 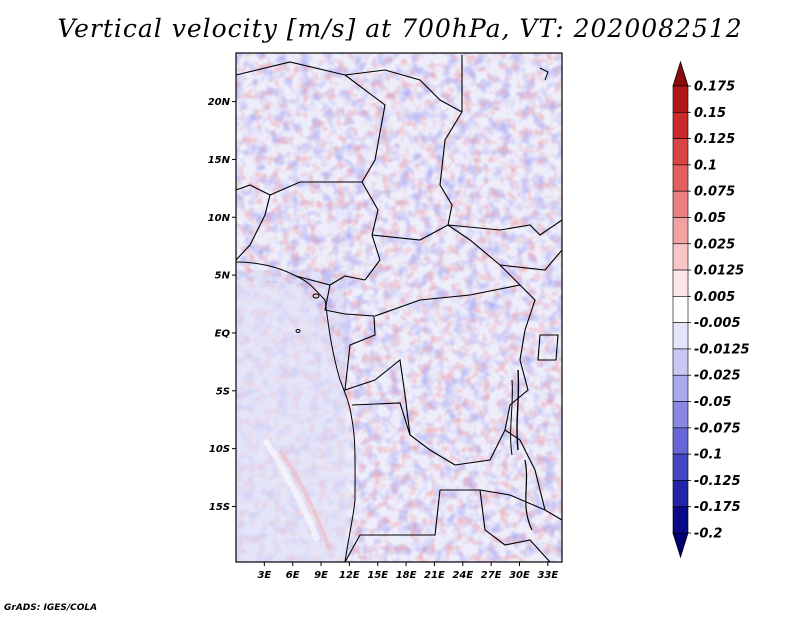 I want to click on lon-tick-label: 27E, so click(x=491, y=575).